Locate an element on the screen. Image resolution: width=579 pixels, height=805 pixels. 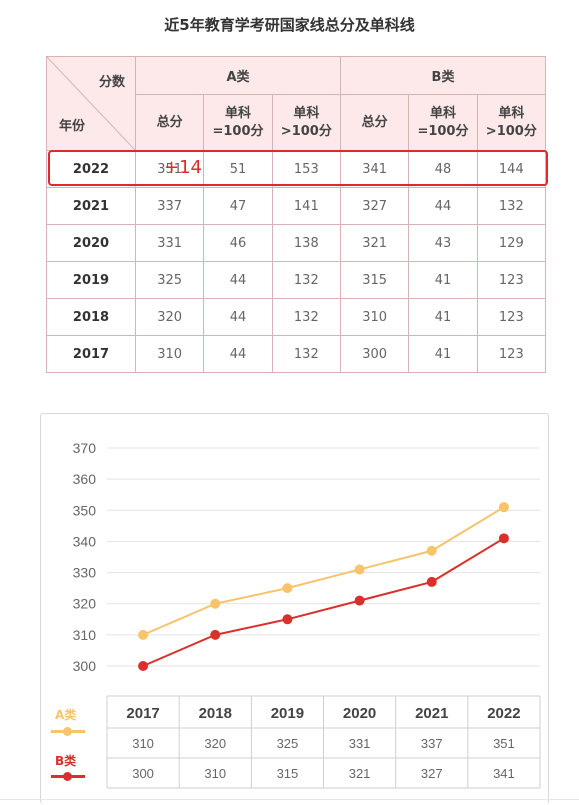
footer-divider is located at coordinates (289, 799).